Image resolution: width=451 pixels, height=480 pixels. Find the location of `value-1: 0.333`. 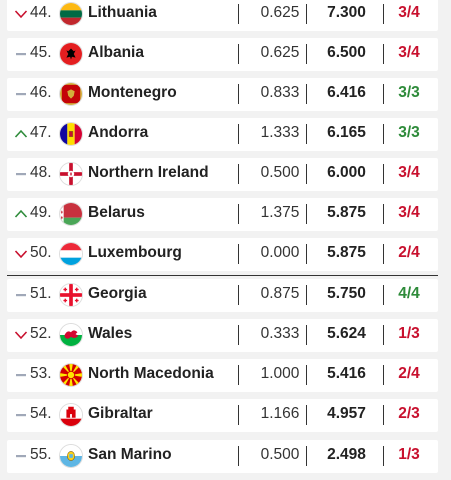

value-1: 0.333 is located at coordinates (280, 333).